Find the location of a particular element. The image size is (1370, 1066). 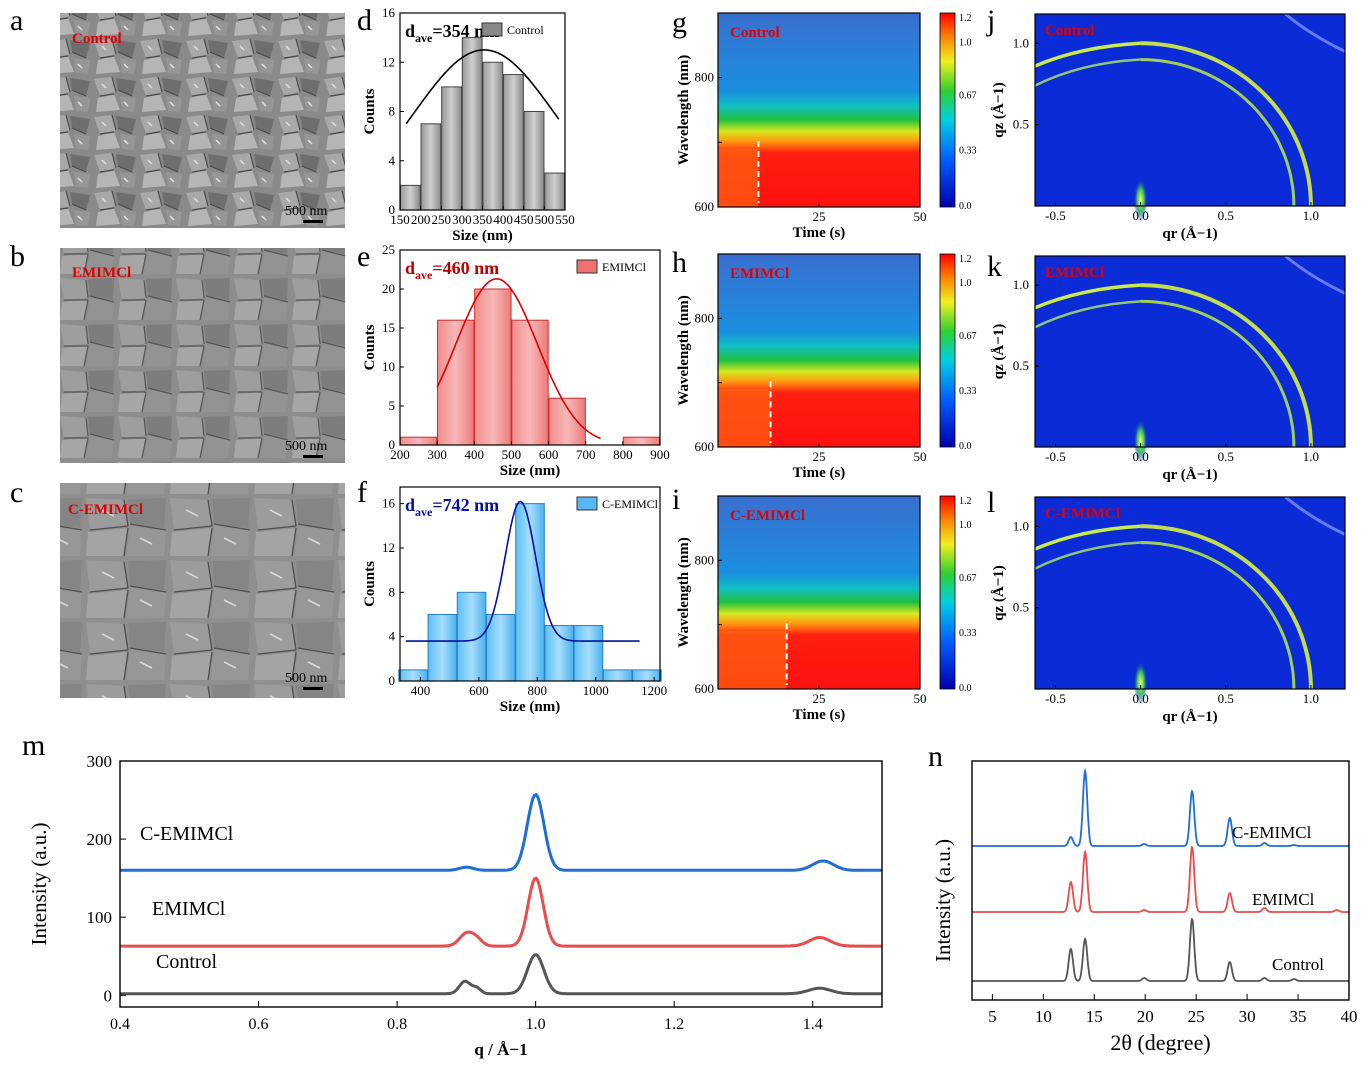

diffraction-ring is located at coordinates (1226, 123).